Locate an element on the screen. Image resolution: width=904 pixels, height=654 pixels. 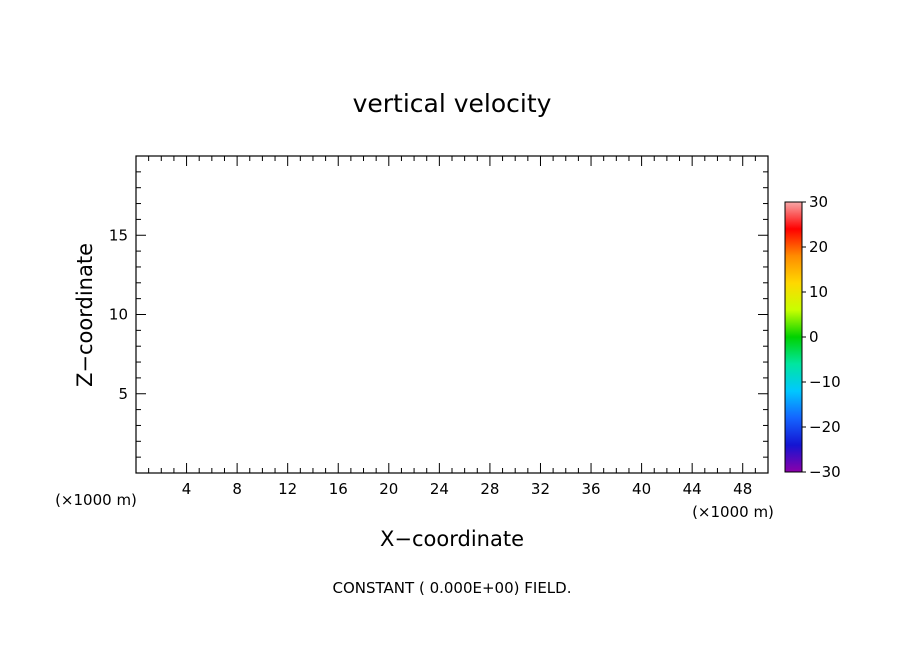
y-tick-label-10: 10 is located at coordinates (118, 315).